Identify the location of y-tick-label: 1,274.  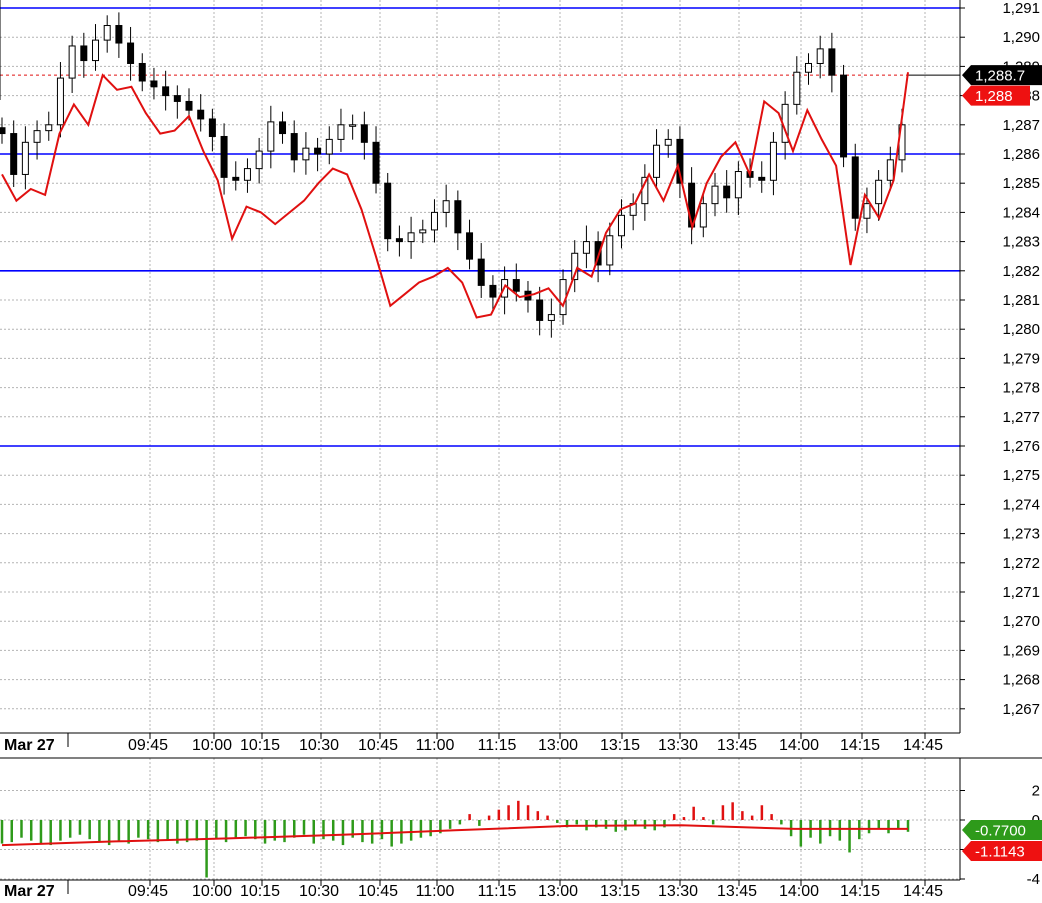
(1021, 504).